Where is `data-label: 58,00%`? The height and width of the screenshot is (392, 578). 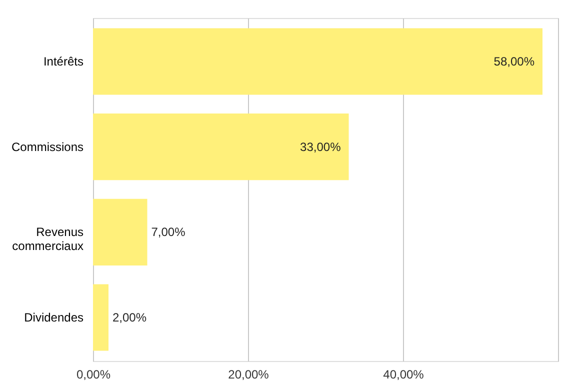 data-label: 58,00% is located at coordinates (514, 61).